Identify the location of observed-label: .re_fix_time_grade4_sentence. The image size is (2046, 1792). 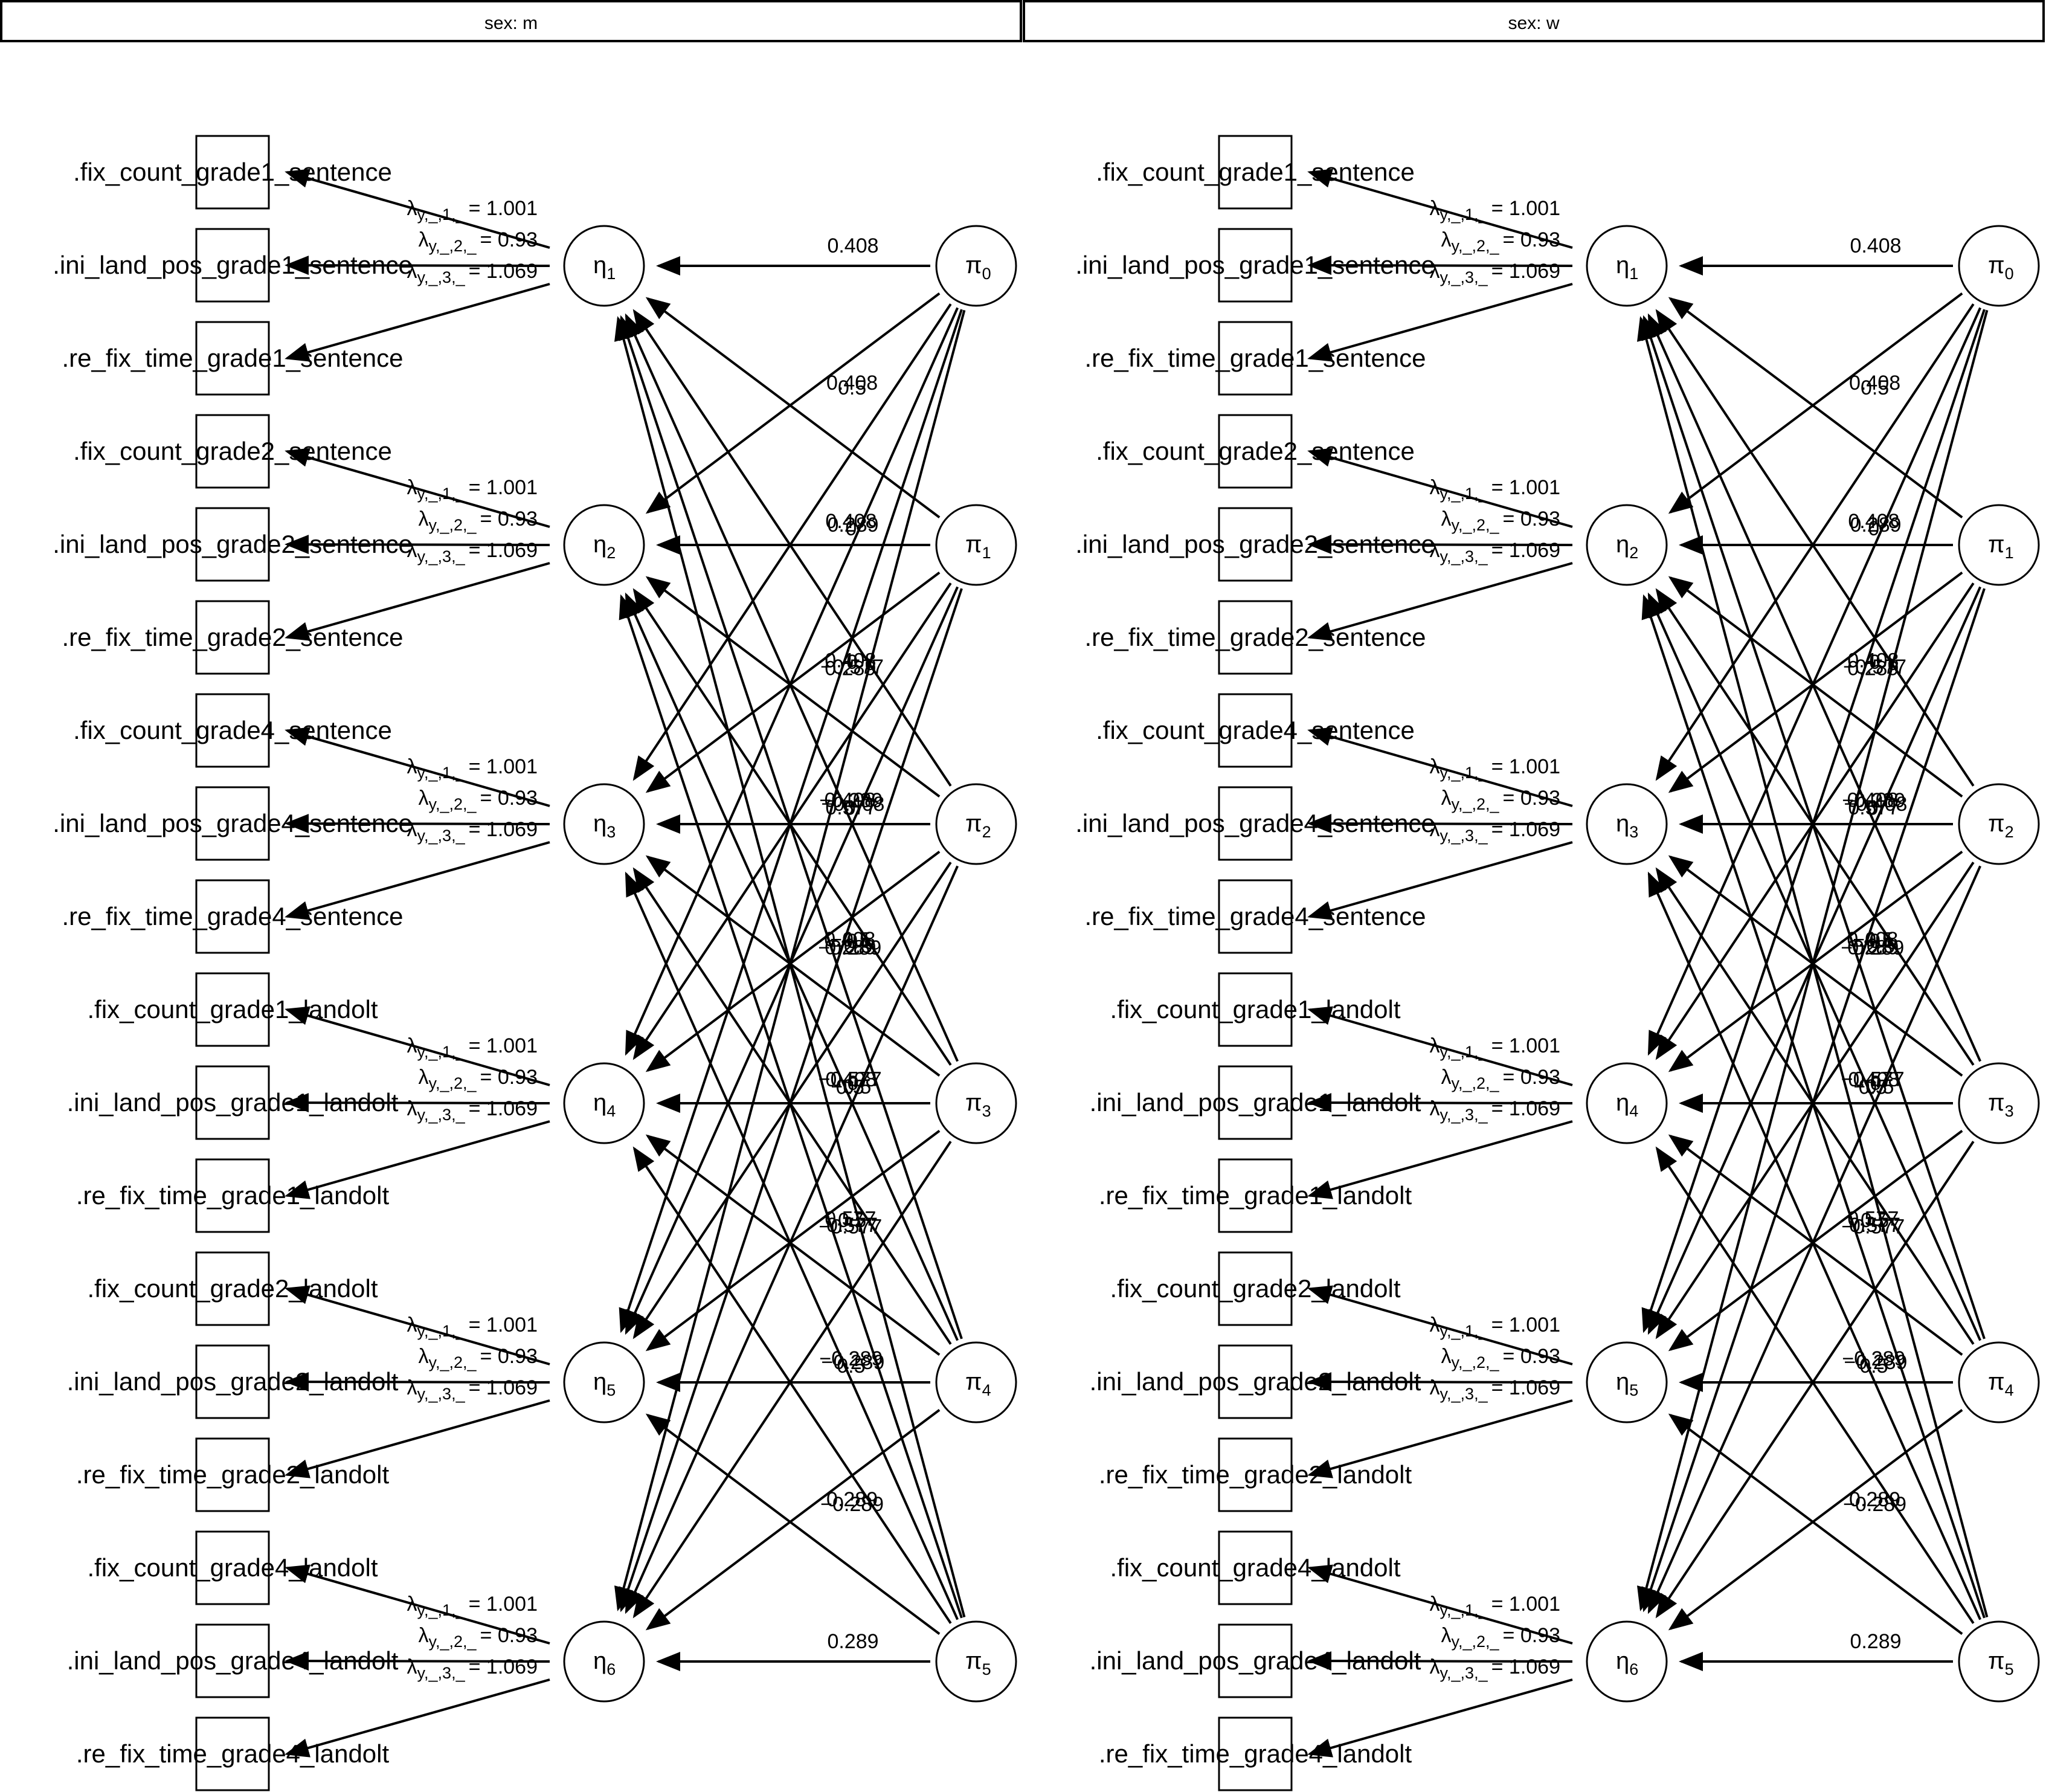
(233, 916).